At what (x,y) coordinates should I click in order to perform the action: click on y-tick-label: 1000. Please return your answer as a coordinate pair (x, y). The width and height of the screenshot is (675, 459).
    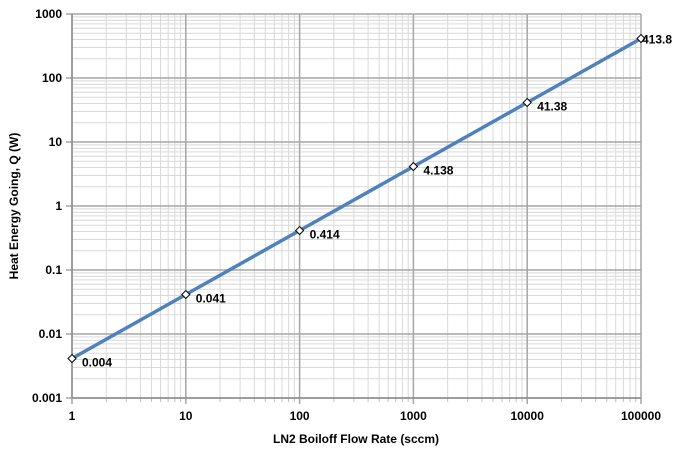
    Looking at the image, I should click on (48, 14).